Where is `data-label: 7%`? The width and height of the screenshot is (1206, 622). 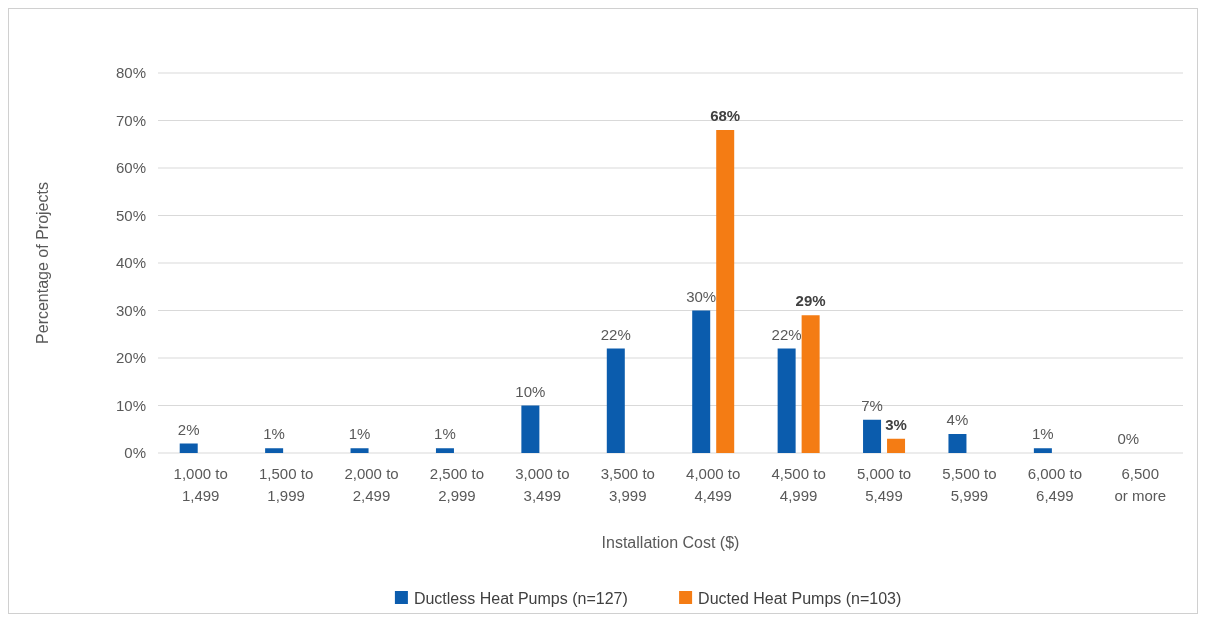 data-label: 7% is located at coordinates (872, 405).